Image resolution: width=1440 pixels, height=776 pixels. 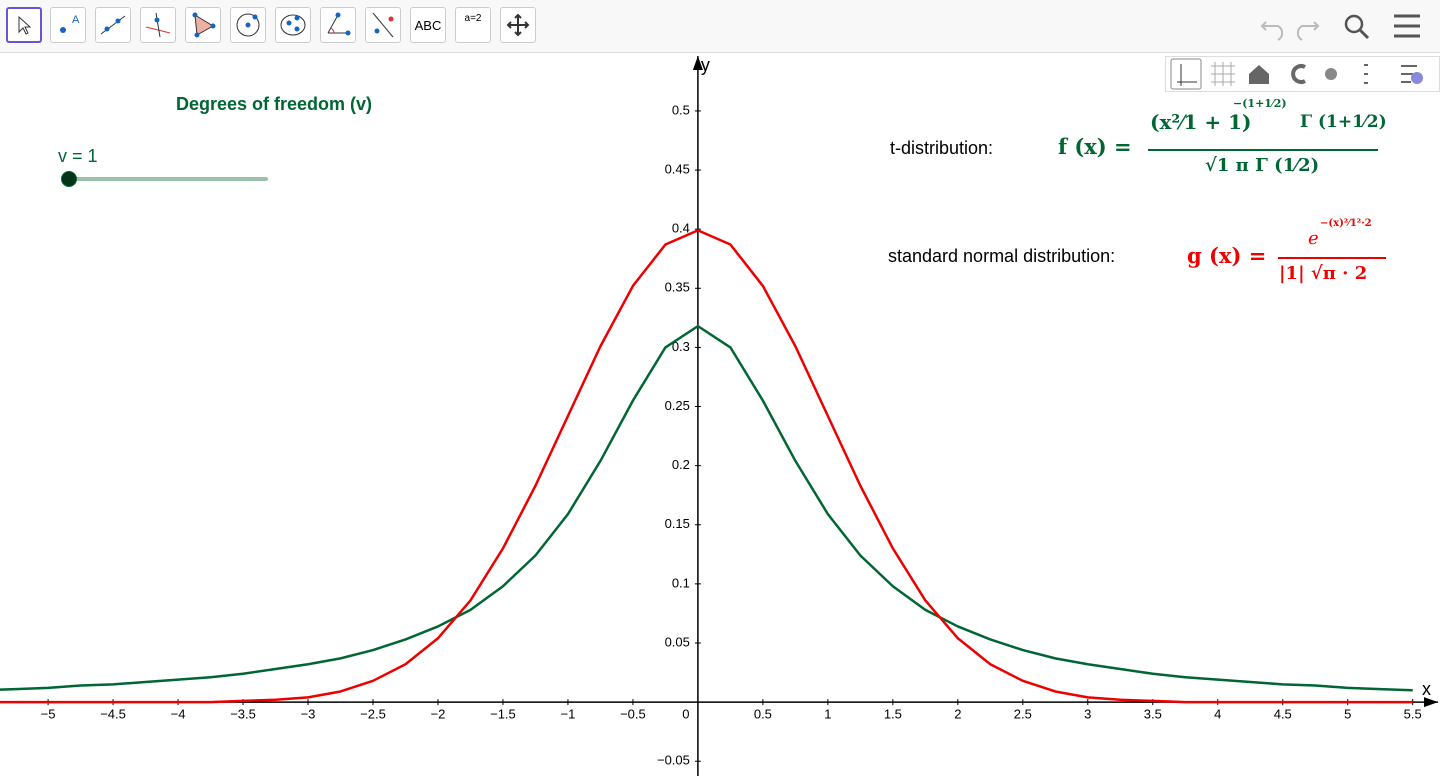 I want to click on x-tick-label: 3.5, so click(x=1153, y=714).